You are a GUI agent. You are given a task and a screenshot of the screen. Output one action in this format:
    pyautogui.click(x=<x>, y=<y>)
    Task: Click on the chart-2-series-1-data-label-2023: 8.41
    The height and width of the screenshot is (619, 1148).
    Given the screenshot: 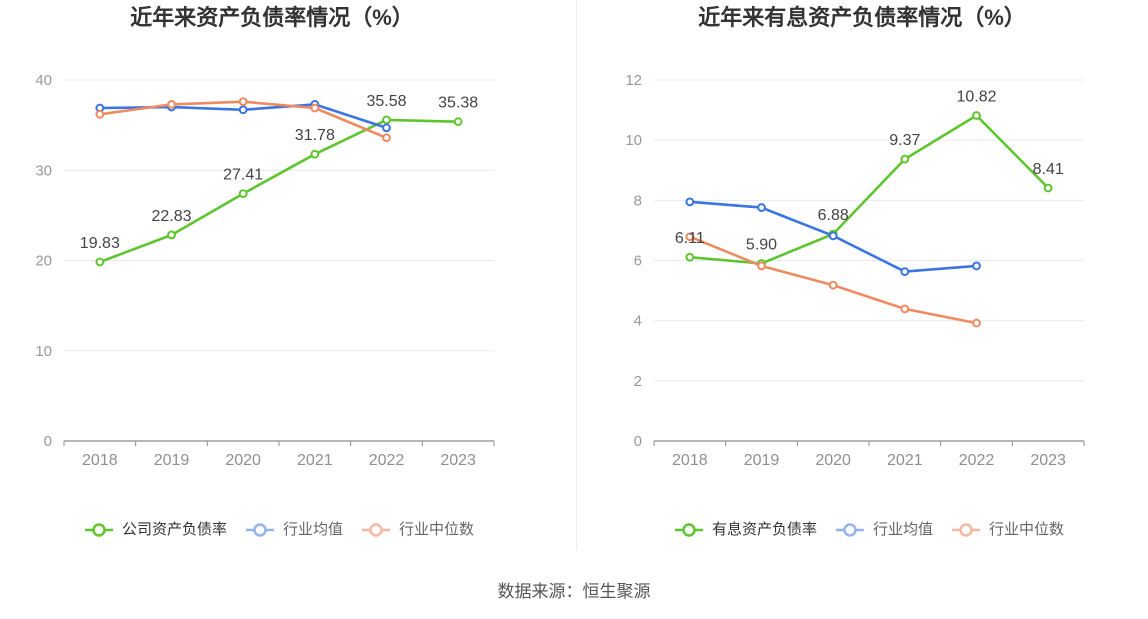 What is the action you would take?
    pyautogui.click(x=1048, y=169)
    